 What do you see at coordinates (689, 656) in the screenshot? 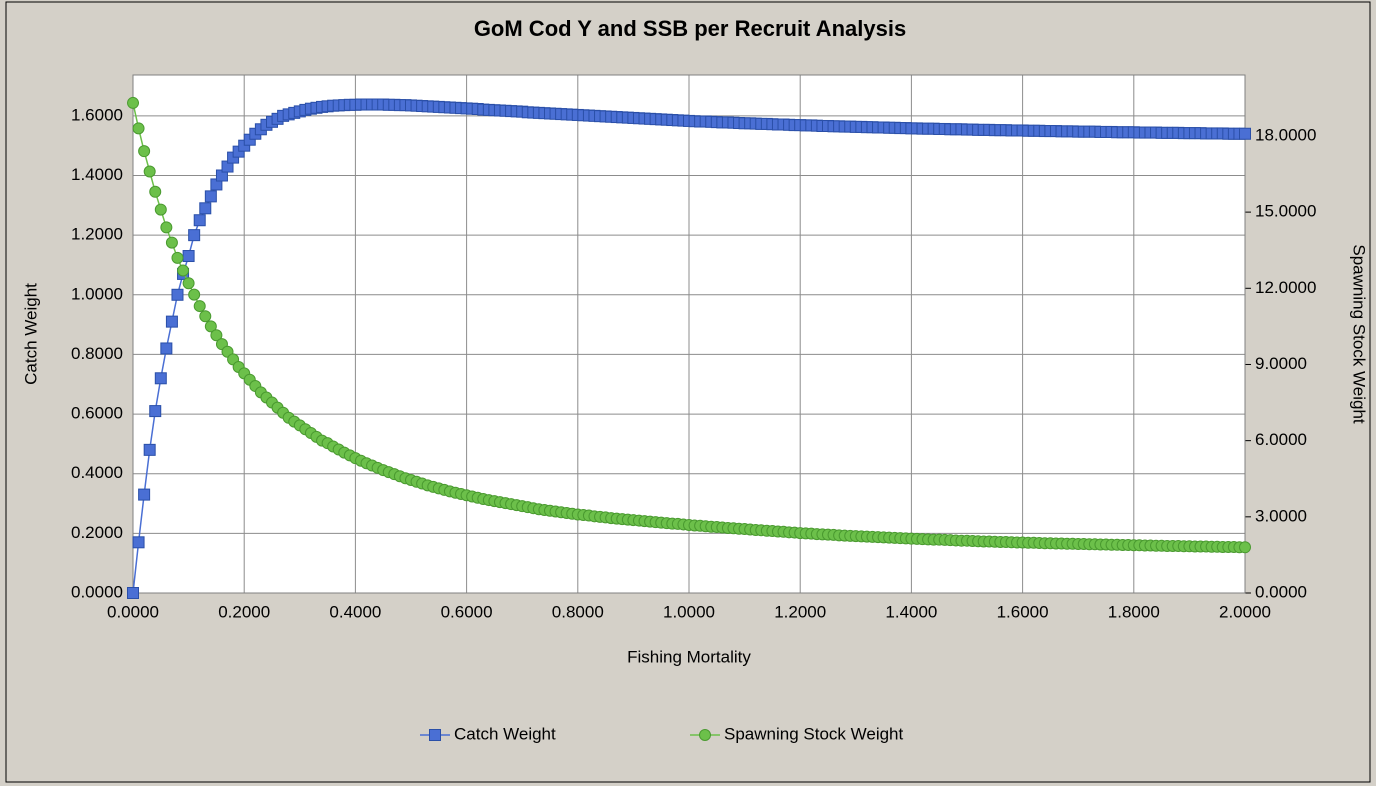
I see `x-axis-title: Fishing Mortality` at bounding box center [689, 656].